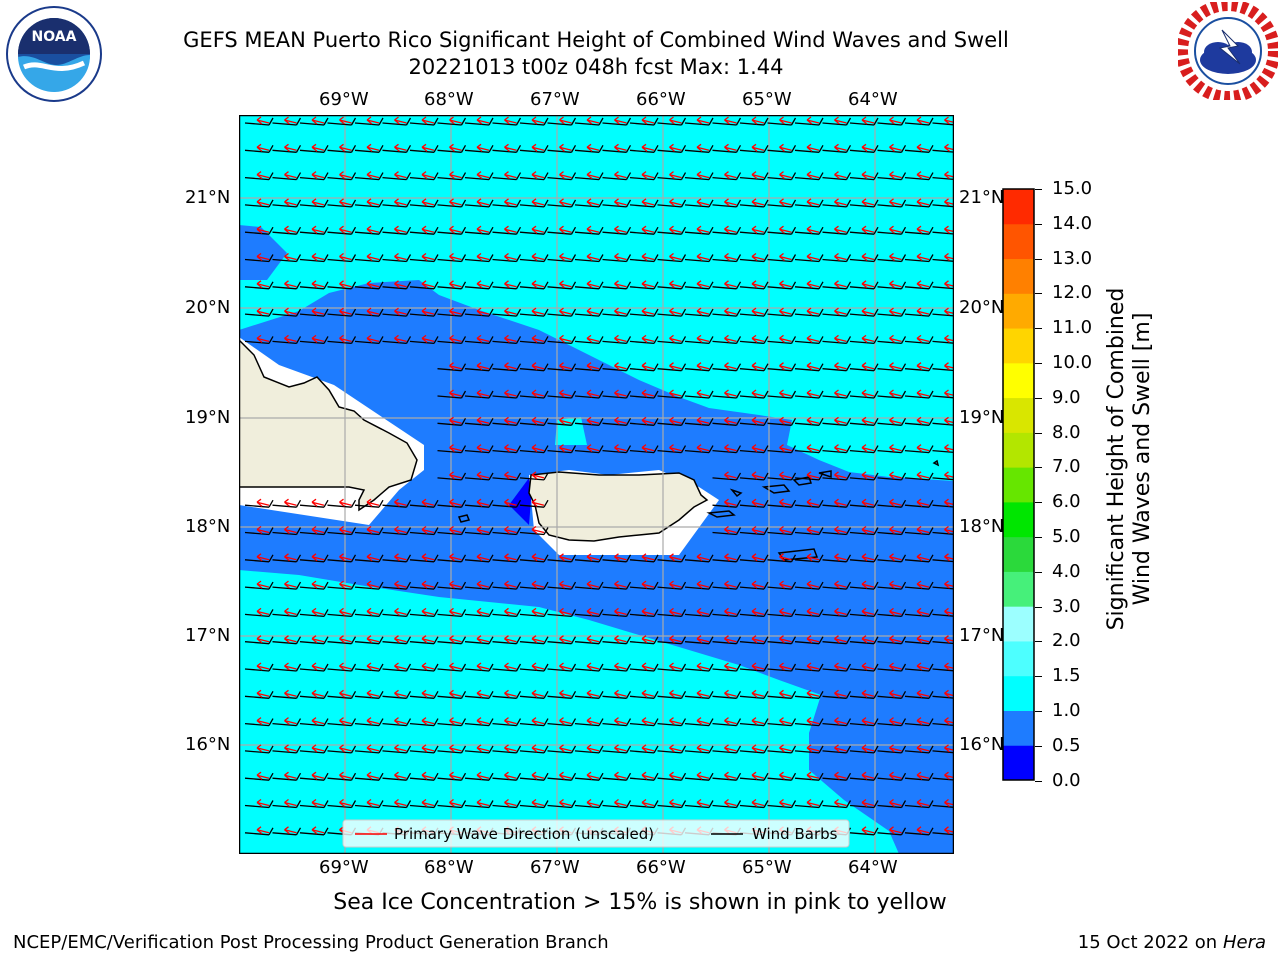  Describe the element at coordinates (1244, 942) in the screenshot. I see `footer-host: Hera` at that location.